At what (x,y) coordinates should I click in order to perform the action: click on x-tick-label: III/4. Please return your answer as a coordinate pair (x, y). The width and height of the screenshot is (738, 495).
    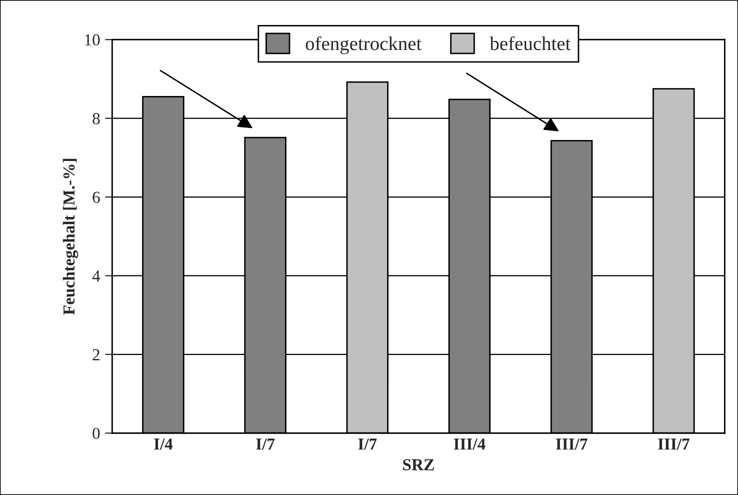
    Looking at the image, I should click on (470, 444).